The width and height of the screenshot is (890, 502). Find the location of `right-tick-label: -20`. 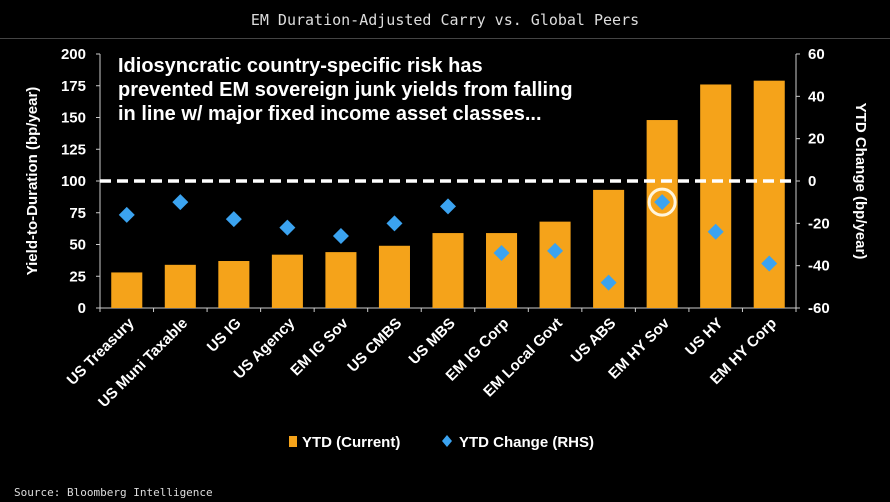

right-tick-label: -20 is located at coordinates (819, 223).